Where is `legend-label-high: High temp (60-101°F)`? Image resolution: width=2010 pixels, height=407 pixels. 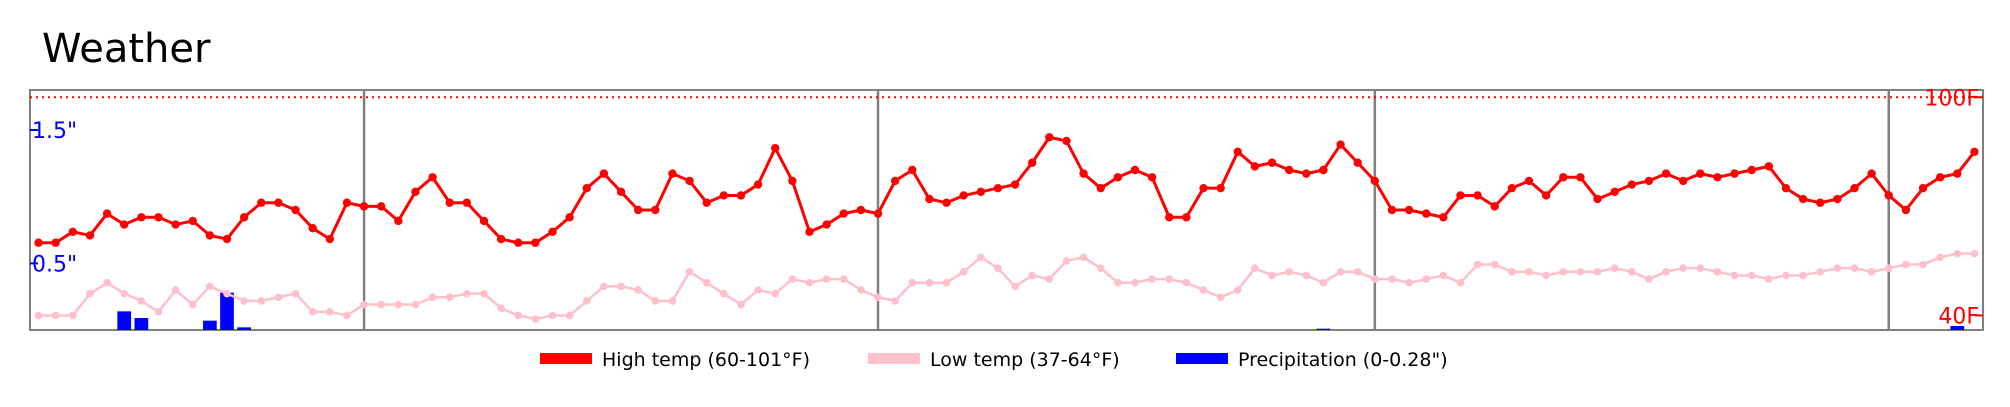 legend-label-high: High temp (60-101°F) is located at coordinates (706, 360).